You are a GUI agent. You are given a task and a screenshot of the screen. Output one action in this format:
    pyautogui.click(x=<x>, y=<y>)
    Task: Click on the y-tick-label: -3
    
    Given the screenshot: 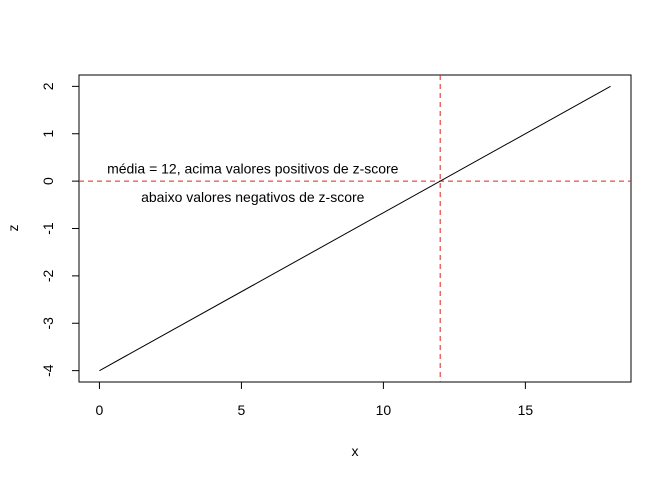 What is the action you would take?
    pyautogui.click(x=48, y=323)
    